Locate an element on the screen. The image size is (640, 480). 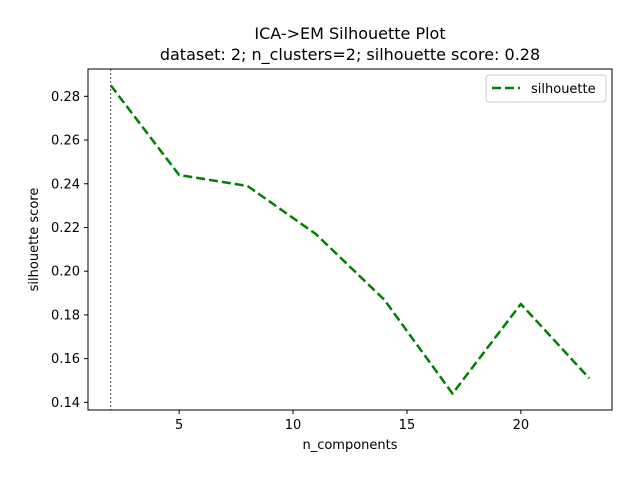
chart-title: ICA->EM Silhouette Plot is located at coordinates (349, 33).